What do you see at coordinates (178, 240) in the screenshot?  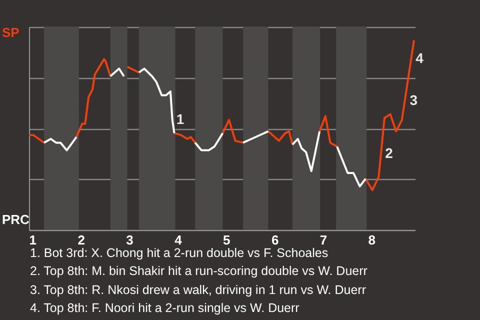 I see `x-tick-label: 4` at bounding box center [178, 240].